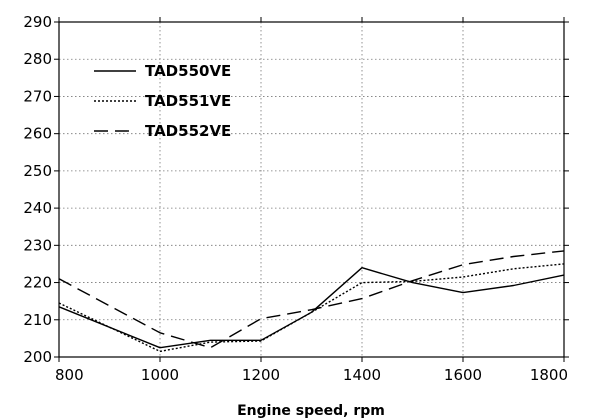 This screenshot has height=420, width=598. What do you see at coordinates (37, 208) in the screenshot?
I see `y-tick-label: 240` at bounding box center [37, 208].